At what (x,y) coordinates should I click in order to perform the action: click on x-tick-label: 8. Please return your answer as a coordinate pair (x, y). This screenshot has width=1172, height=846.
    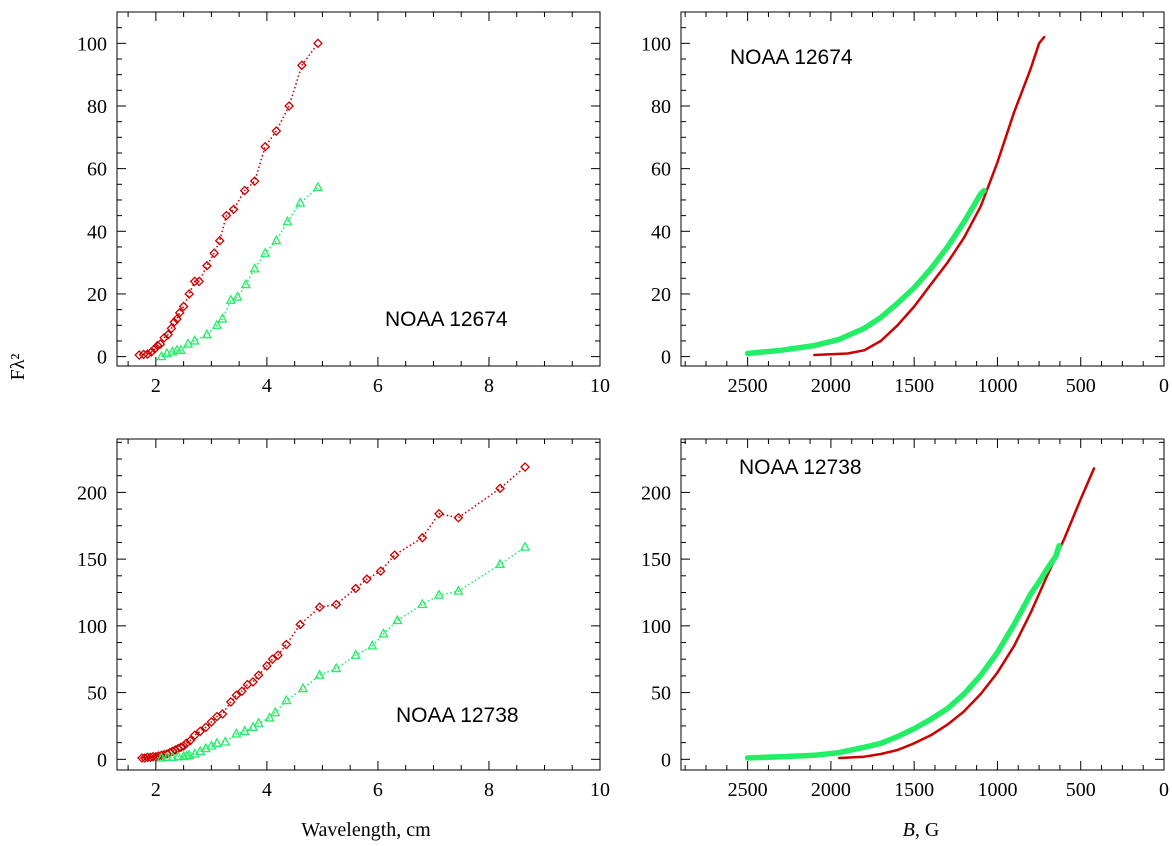
    Looking at the image, I should click on (489, 790).